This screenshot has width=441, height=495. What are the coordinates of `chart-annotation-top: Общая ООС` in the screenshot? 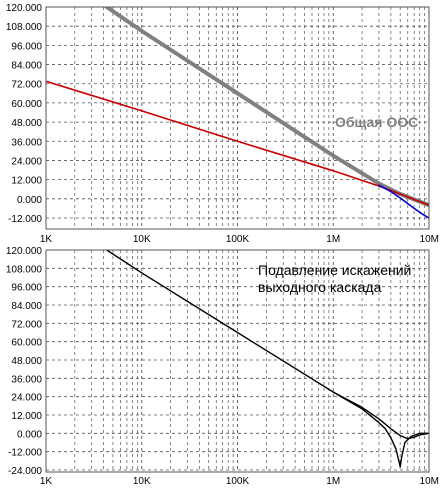 It's located at (376, 122).